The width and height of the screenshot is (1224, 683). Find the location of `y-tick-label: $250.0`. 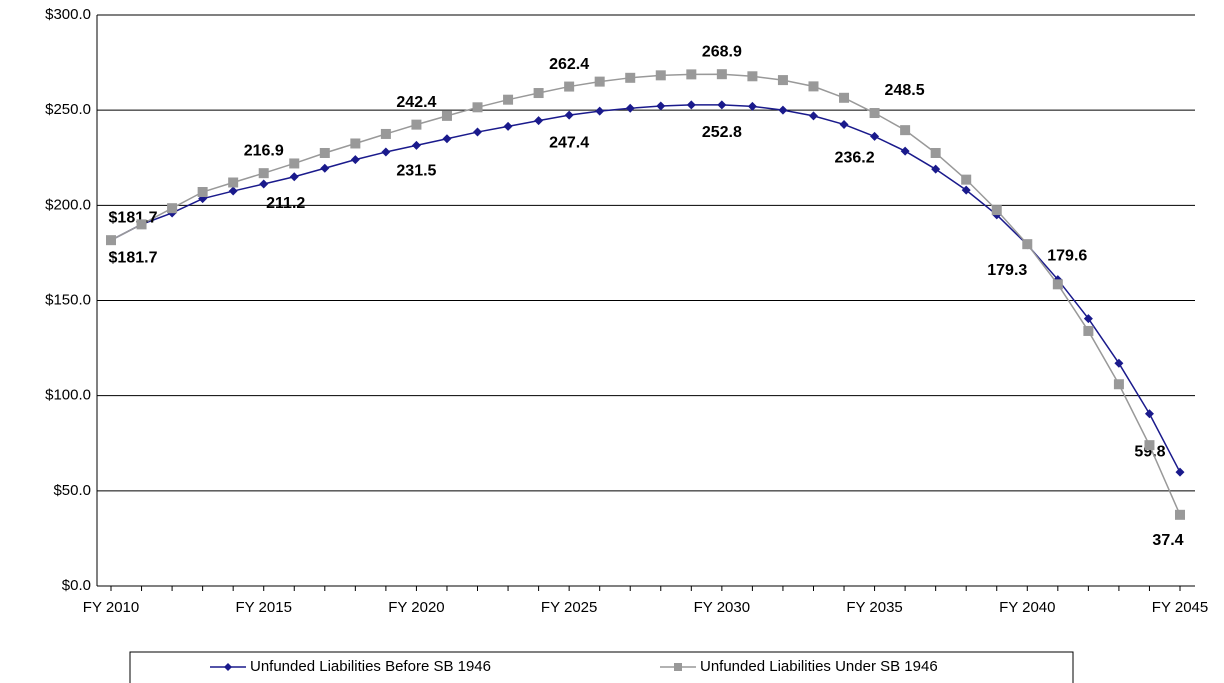

y-tick-label: $250.0 is located at coordinates (68, 109).